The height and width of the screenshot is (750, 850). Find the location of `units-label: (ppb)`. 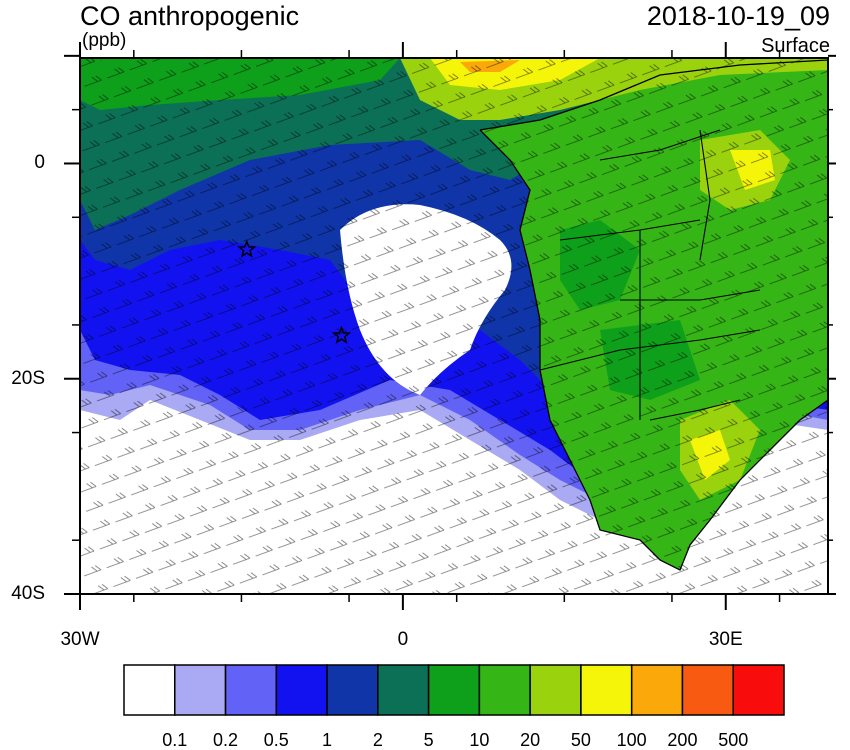

units-label: (ppb) is located at coordinates (104, 40).